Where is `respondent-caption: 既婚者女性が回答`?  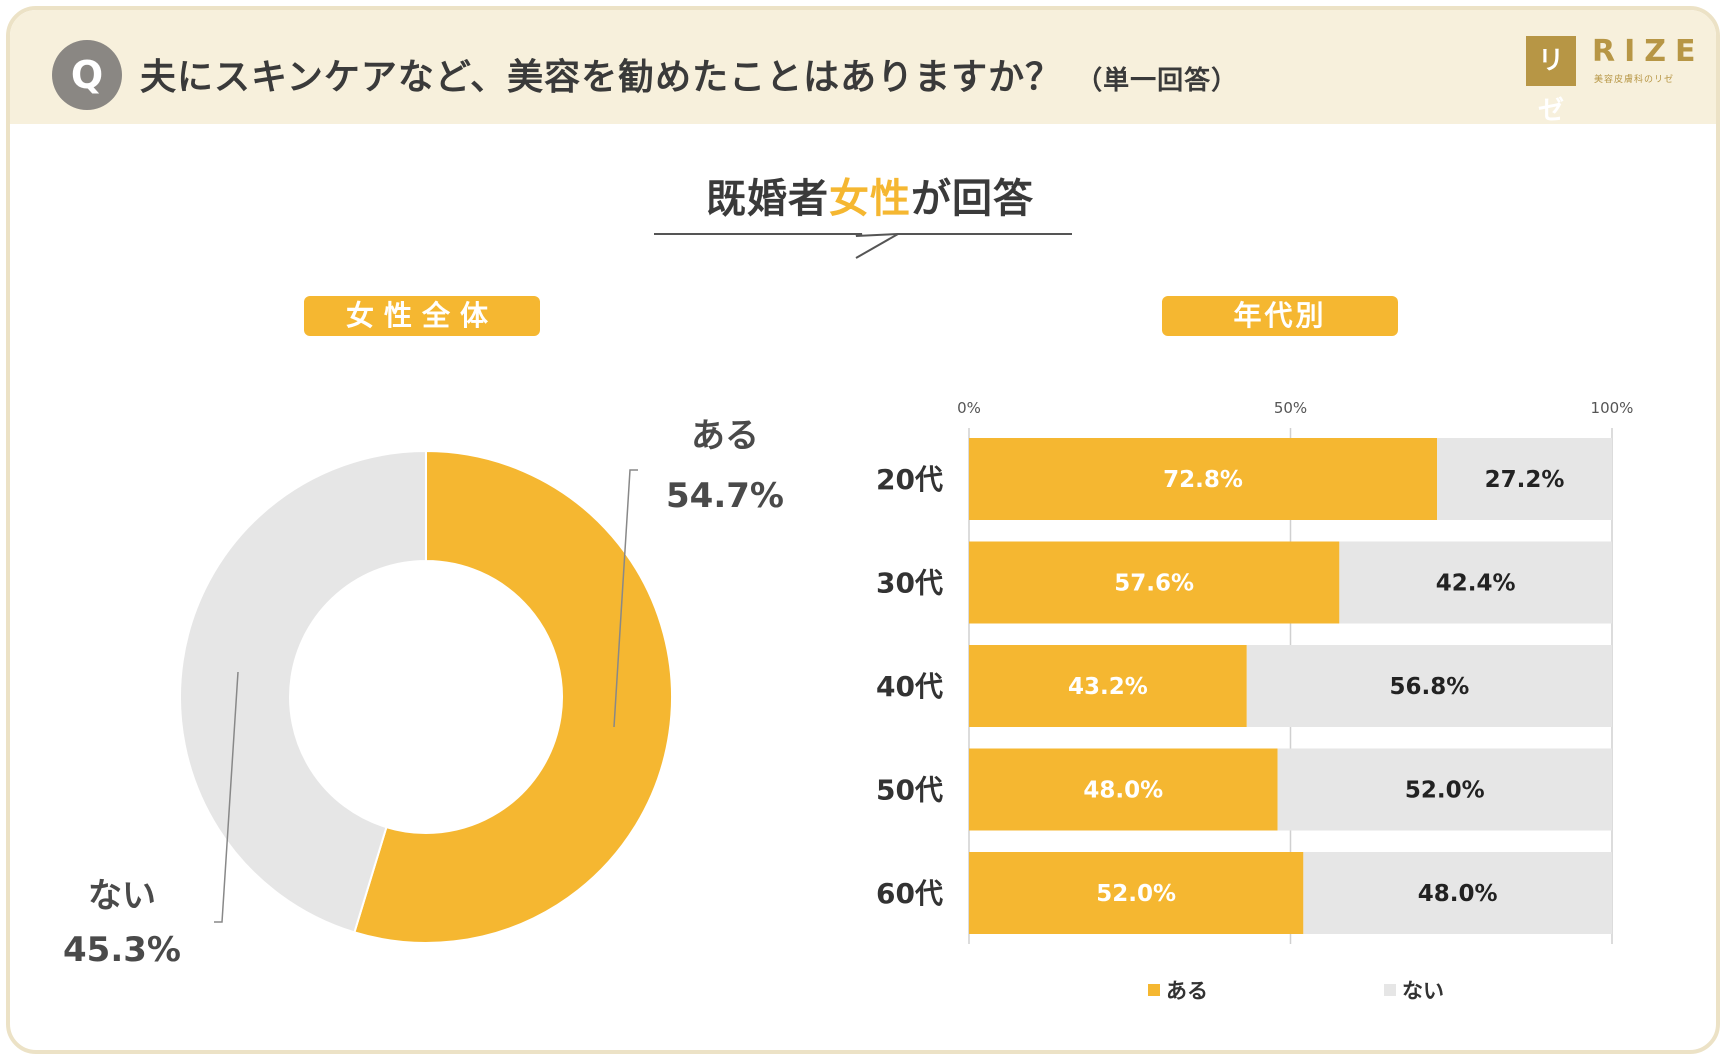 respondent-caption: 既婚者女性が回答 is located at coordinates (870, 195).